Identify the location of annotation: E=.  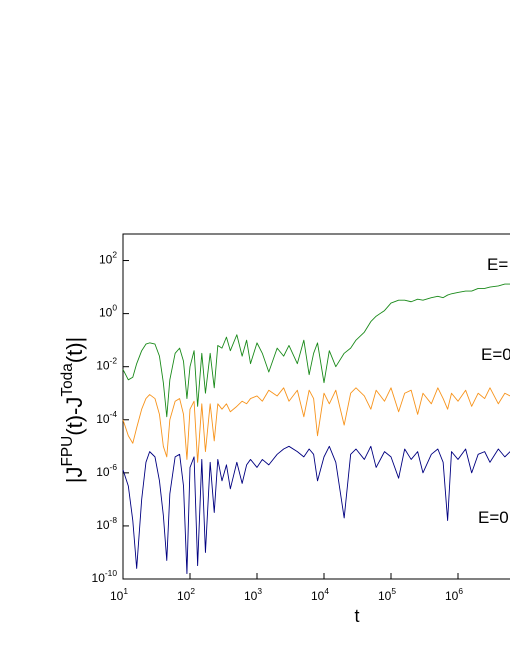
(497, 264).